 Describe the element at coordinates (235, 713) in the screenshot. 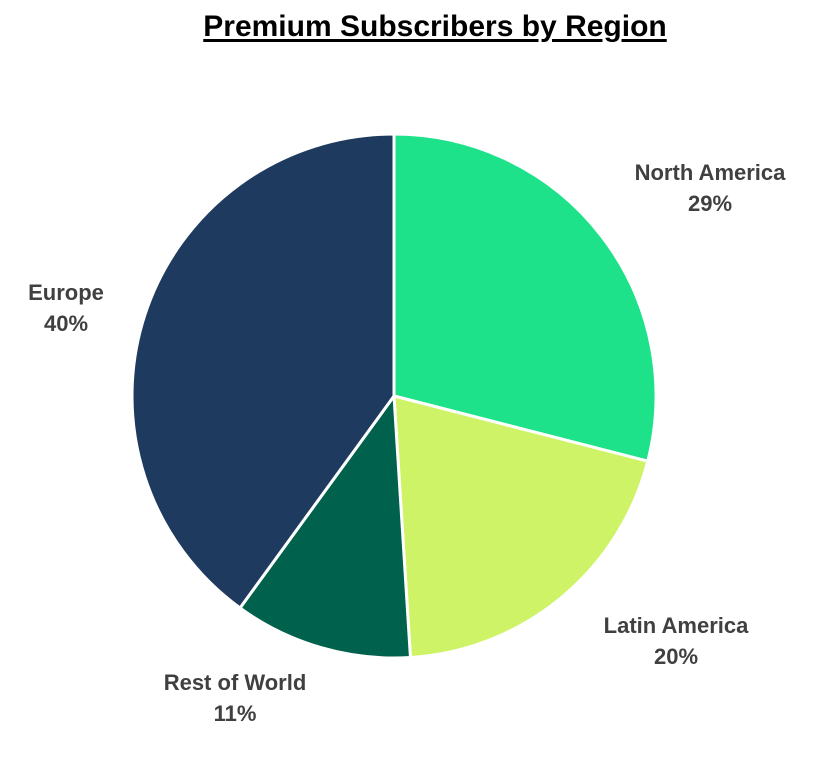

I see `slice-label-percent: 11%` at that location.